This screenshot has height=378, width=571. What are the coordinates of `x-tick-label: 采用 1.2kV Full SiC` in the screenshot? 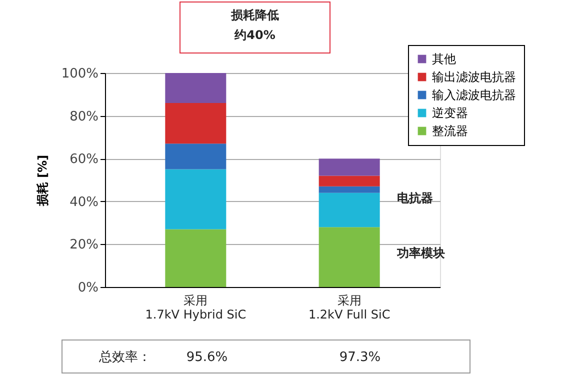 It's located at (349, 308).